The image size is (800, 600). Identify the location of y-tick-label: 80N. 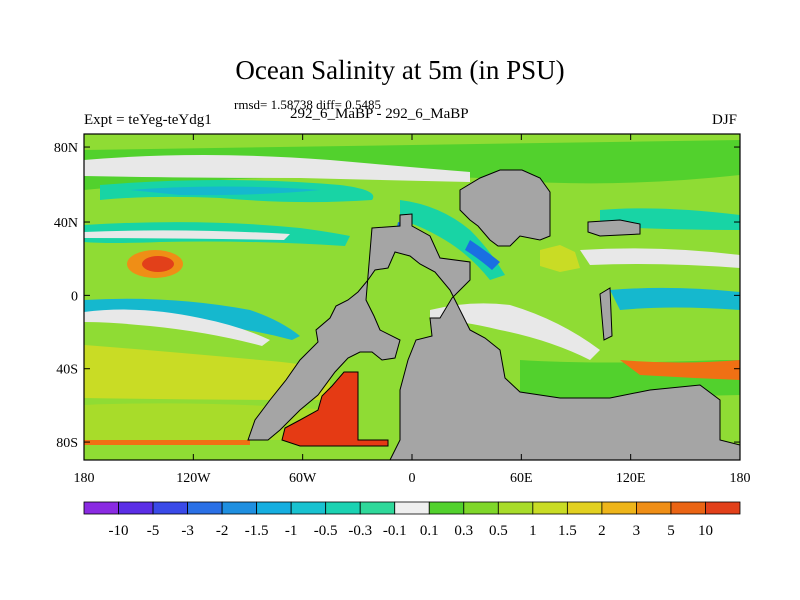
(66, 148).